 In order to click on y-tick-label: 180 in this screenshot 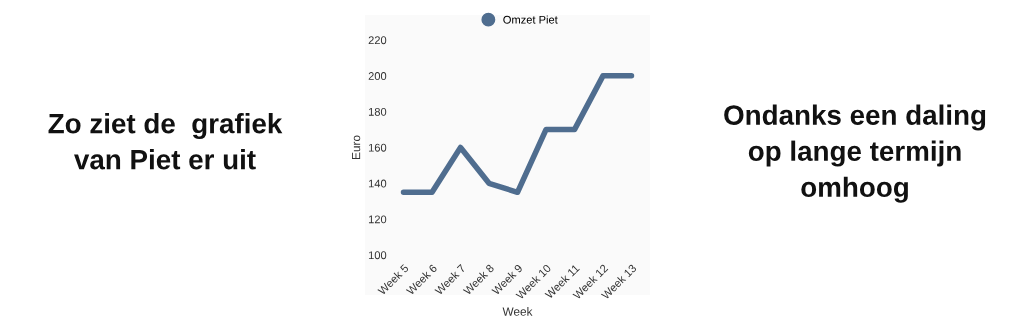, I will do `click(377, 111)`.